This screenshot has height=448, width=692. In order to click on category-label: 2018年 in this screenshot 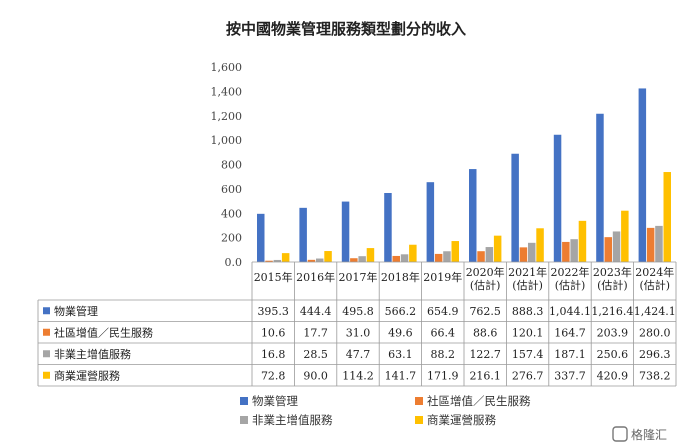, I will do `click(400, 277)`.